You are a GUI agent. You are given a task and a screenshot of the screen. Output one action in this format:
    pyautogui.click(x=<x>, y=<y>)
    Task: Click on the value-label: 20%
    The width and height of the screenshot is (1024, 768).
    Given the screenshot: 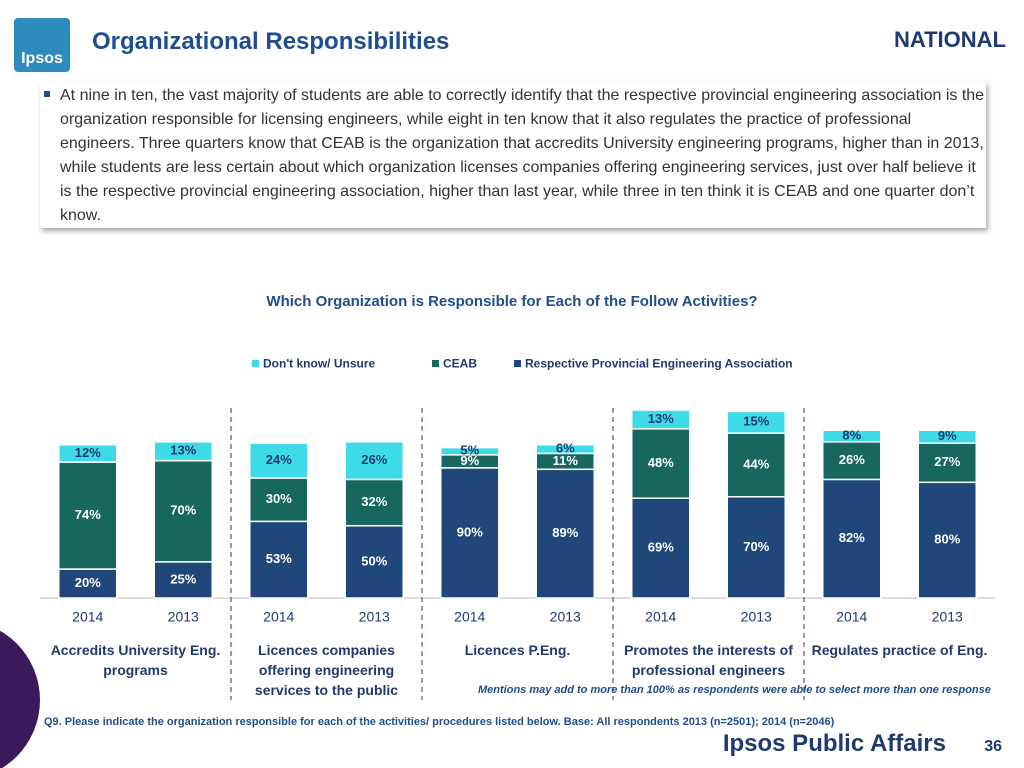 What is the action you would take?
    pyautogui.click(x=88, y=582)
    